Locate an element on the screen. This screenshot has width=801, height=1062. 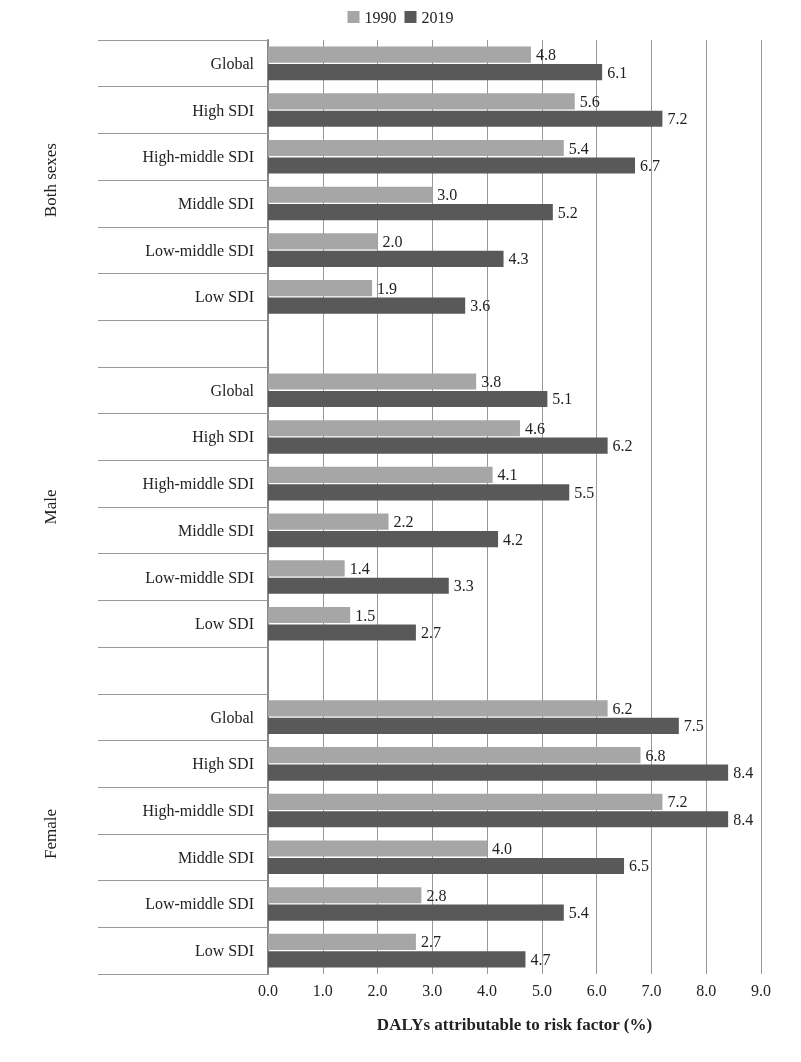
data-label: 4.0 is located at coordinates (502, 849).